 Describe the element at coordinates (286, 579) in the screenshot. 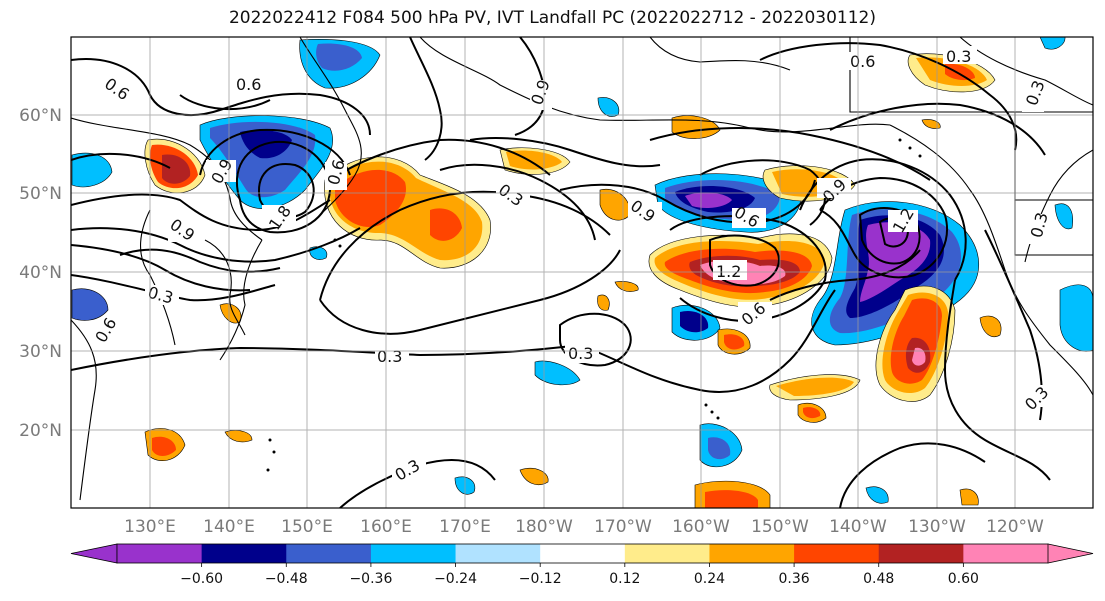

I see `colorbar-tick-label: −0.48` at that location.